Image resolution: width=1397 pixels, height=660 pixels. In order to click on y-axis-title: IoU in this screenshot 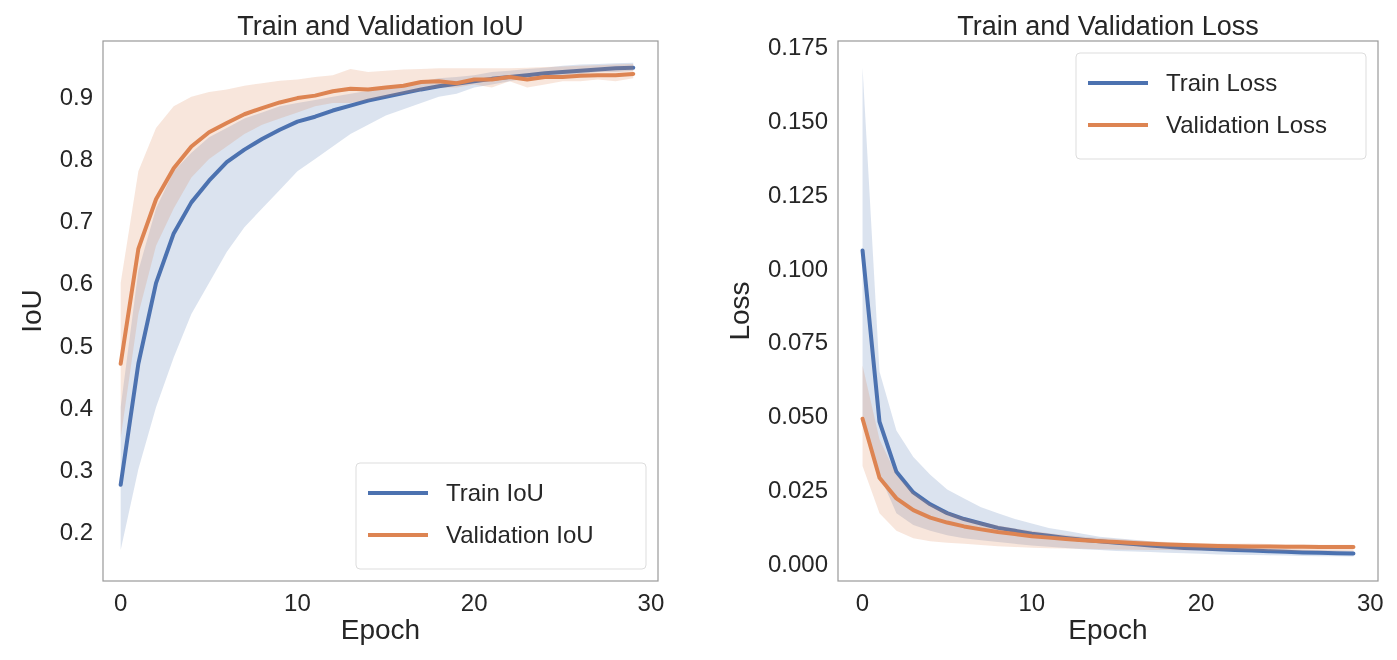, I will do `click(31, 311)`.